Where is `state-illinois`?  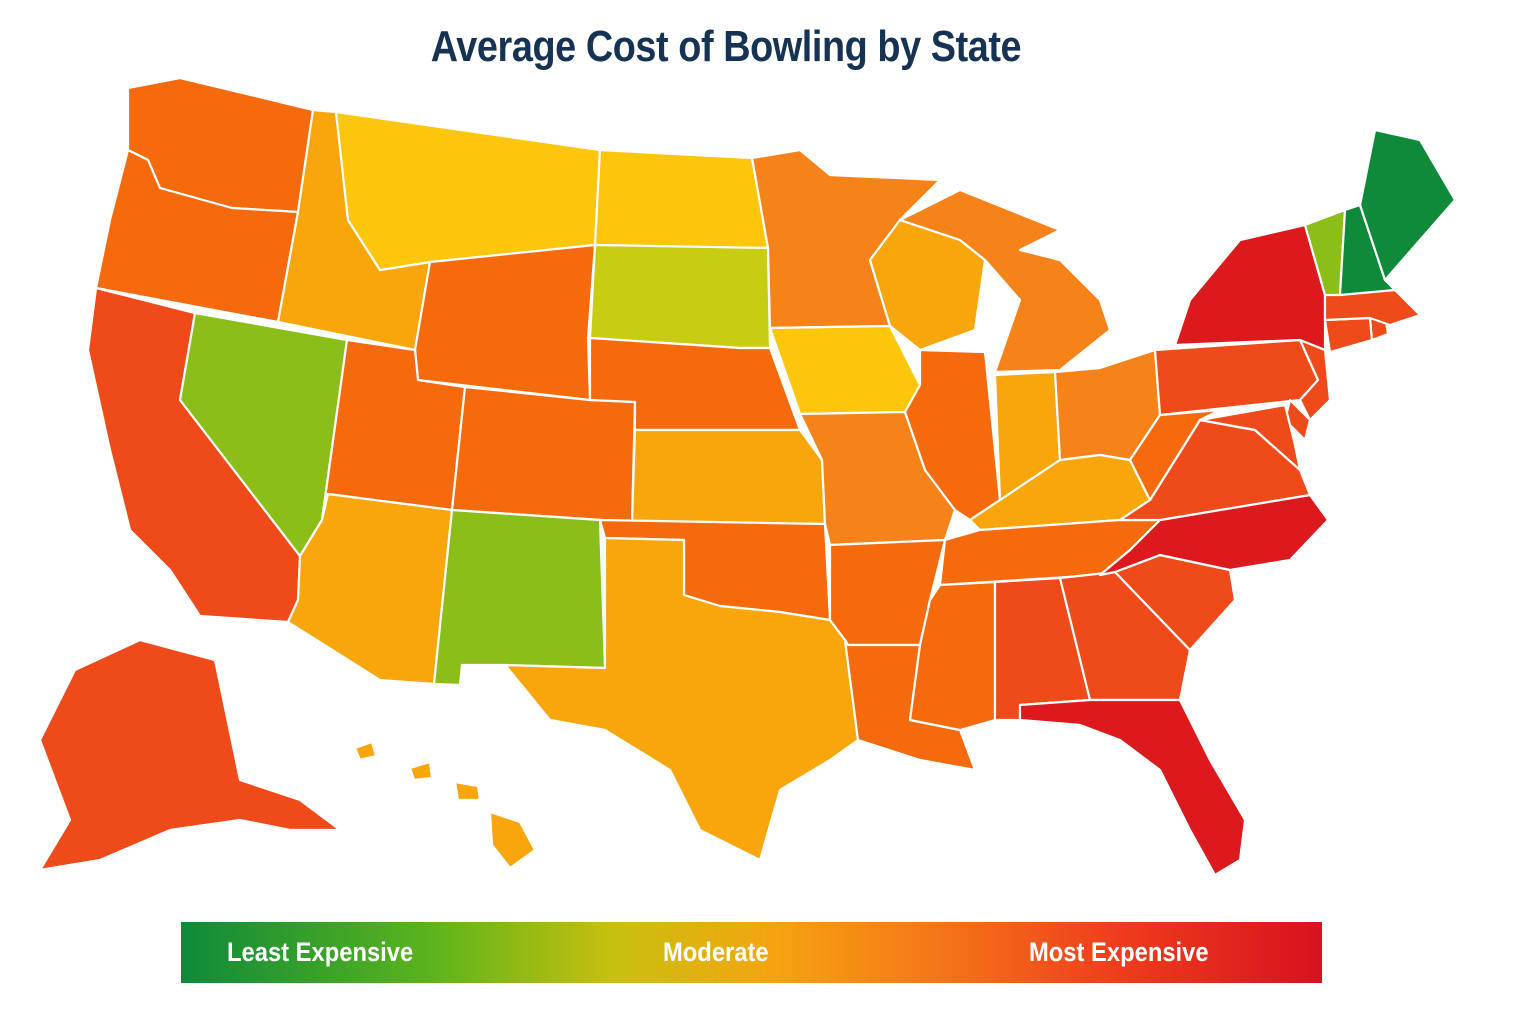
state-illinois is located at coordinates (952, 435).